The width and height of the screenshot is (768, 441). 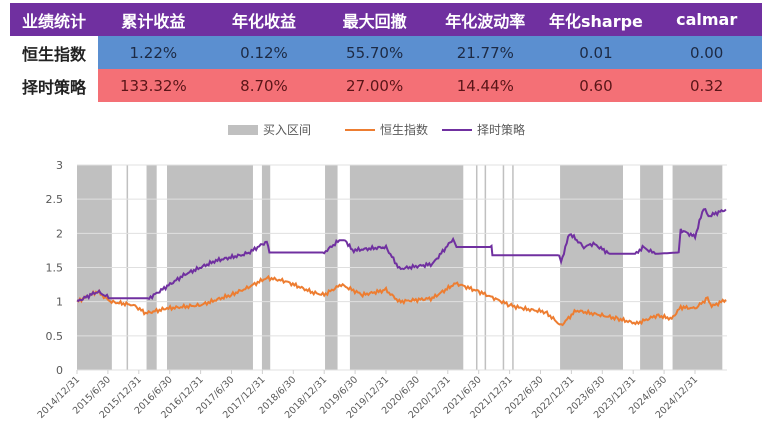 What do you see at coordinates (401, 300) in the screenshot?
I see `series-line-hsi` at bounding box center [401, 300].